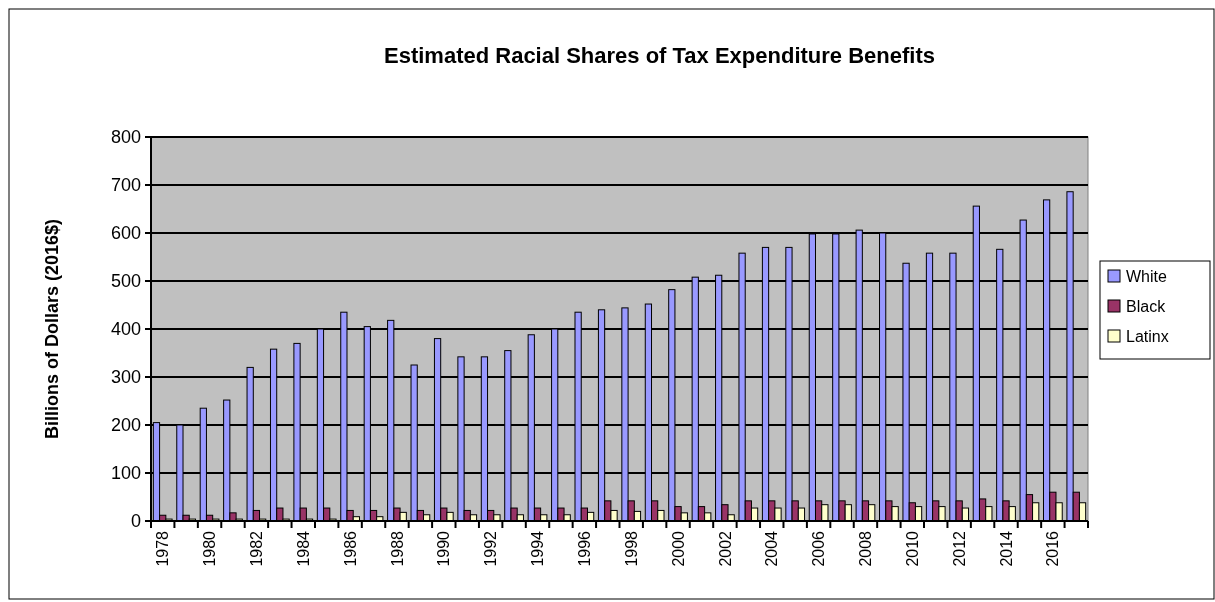  I want to click on x-tick-label: 1980, so click(210, 548).